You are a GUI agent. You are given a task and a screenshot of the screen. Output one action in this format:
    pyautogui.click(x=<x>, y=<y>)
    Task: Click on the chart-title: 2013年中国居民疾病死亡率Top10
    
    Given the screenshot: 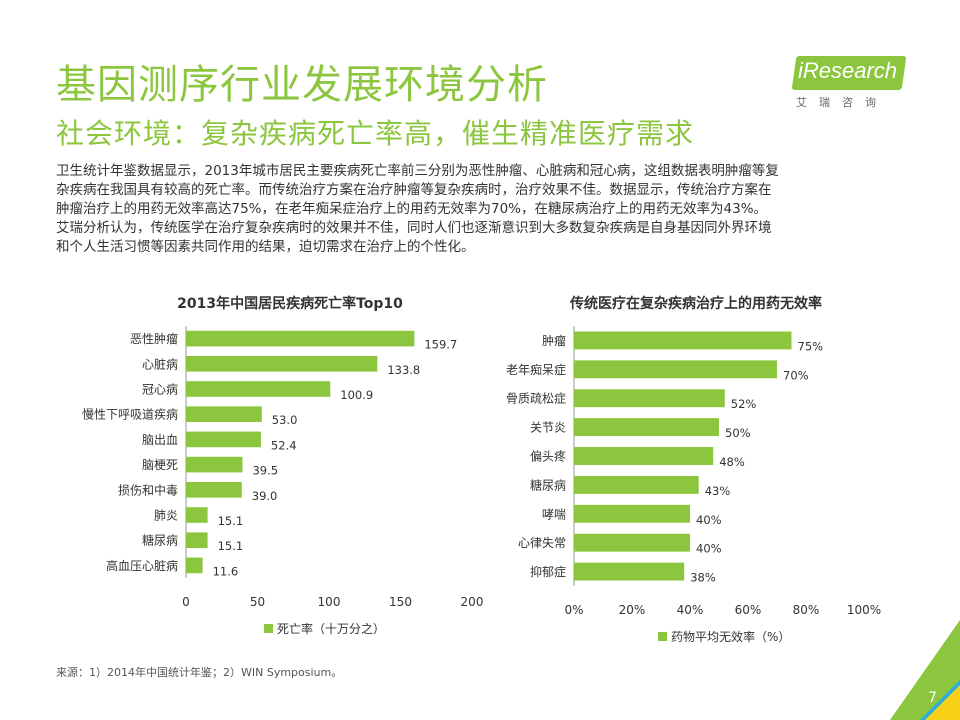 What is the action you would take?
    pyautogui.click(x=290, y=303)
    